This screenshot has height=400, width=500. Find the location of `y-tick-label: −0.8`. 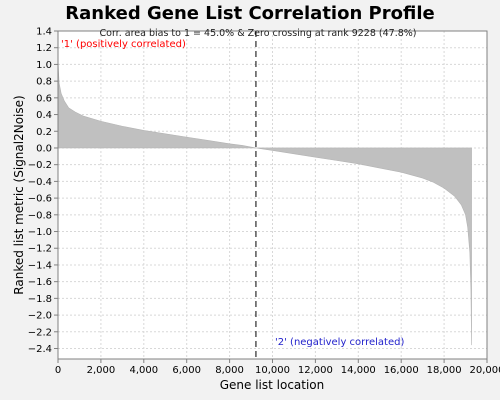

y-tick-label: −0.8 is located at coordinates (40, 215).